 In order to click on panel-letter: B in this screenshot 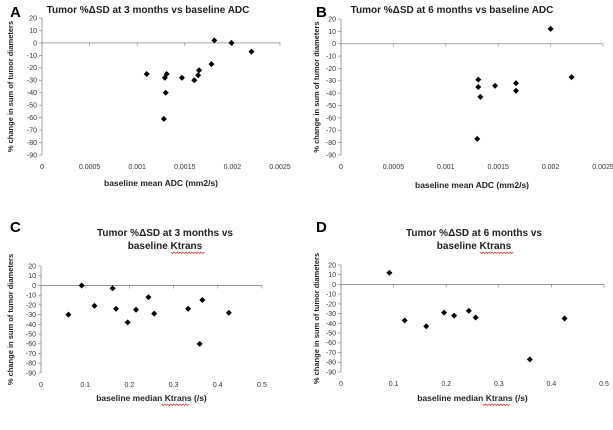, I will do `click(321, 12)`.